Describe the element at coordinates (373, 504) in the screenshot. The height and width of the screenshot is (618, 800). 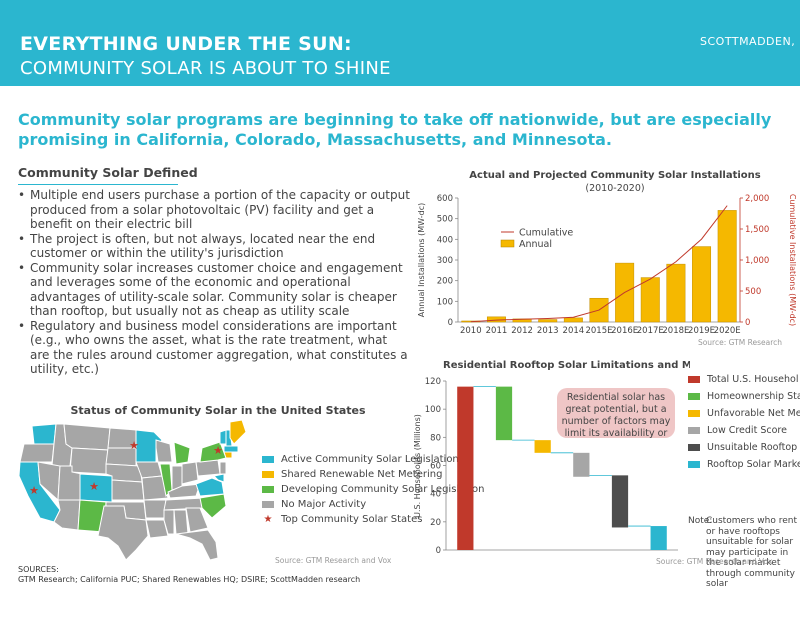
I see `map-legend-item: No Major Activity` at that location.